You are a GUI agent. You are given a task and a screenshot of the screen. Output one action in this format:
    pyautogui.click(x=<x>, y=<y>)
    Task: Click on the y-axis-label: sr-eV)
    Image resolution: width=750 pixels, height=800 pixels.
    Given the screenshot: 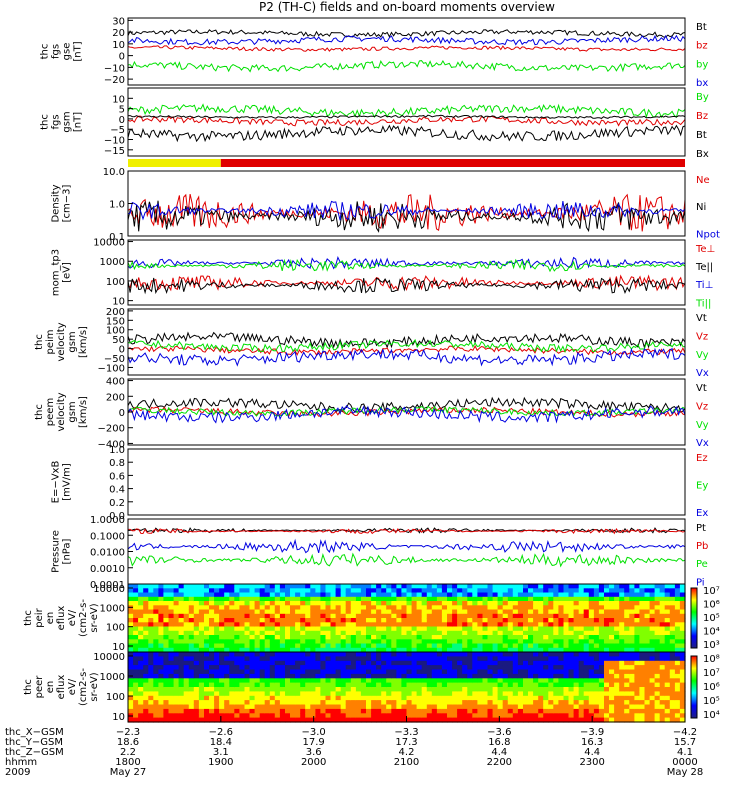 What is the action you would take?
    pyautogui.click(x=94, y=617)
    